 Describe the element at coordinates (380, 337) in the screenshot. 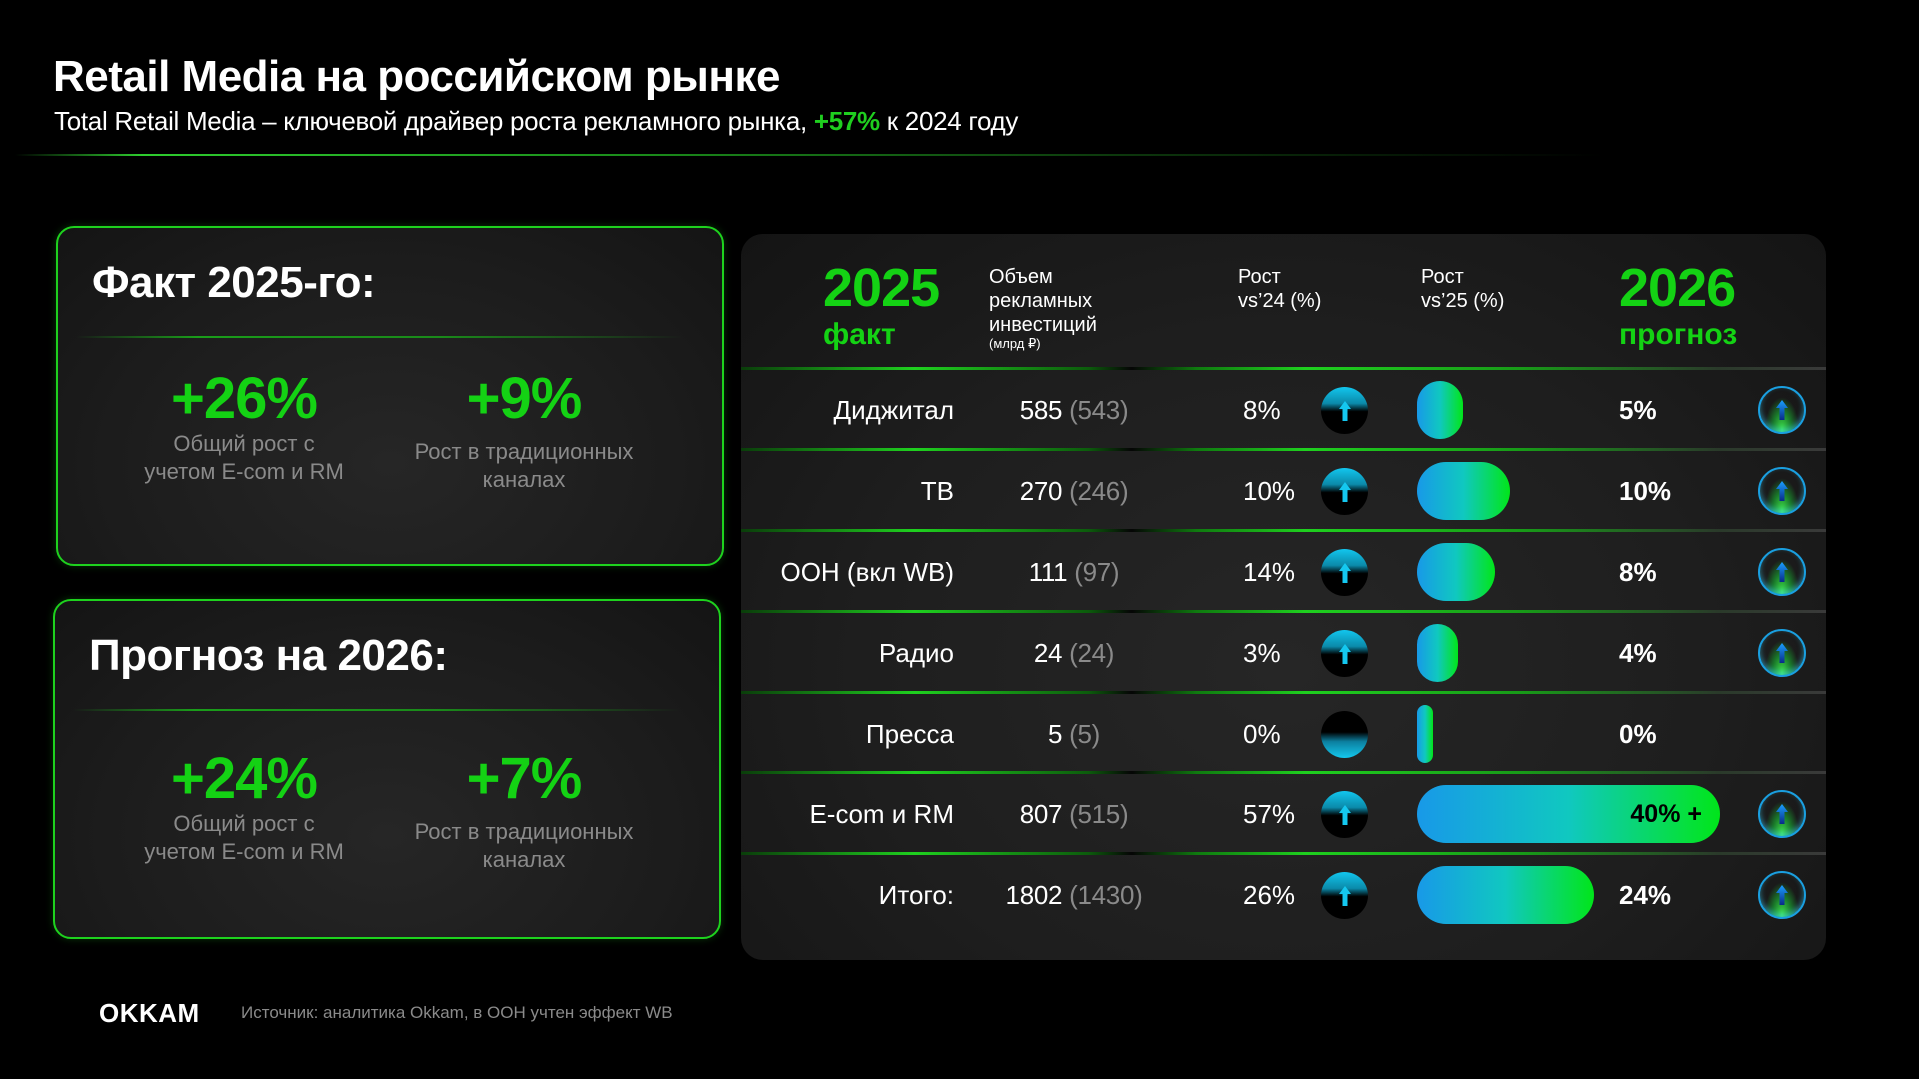

I see `card-divider` at that location.